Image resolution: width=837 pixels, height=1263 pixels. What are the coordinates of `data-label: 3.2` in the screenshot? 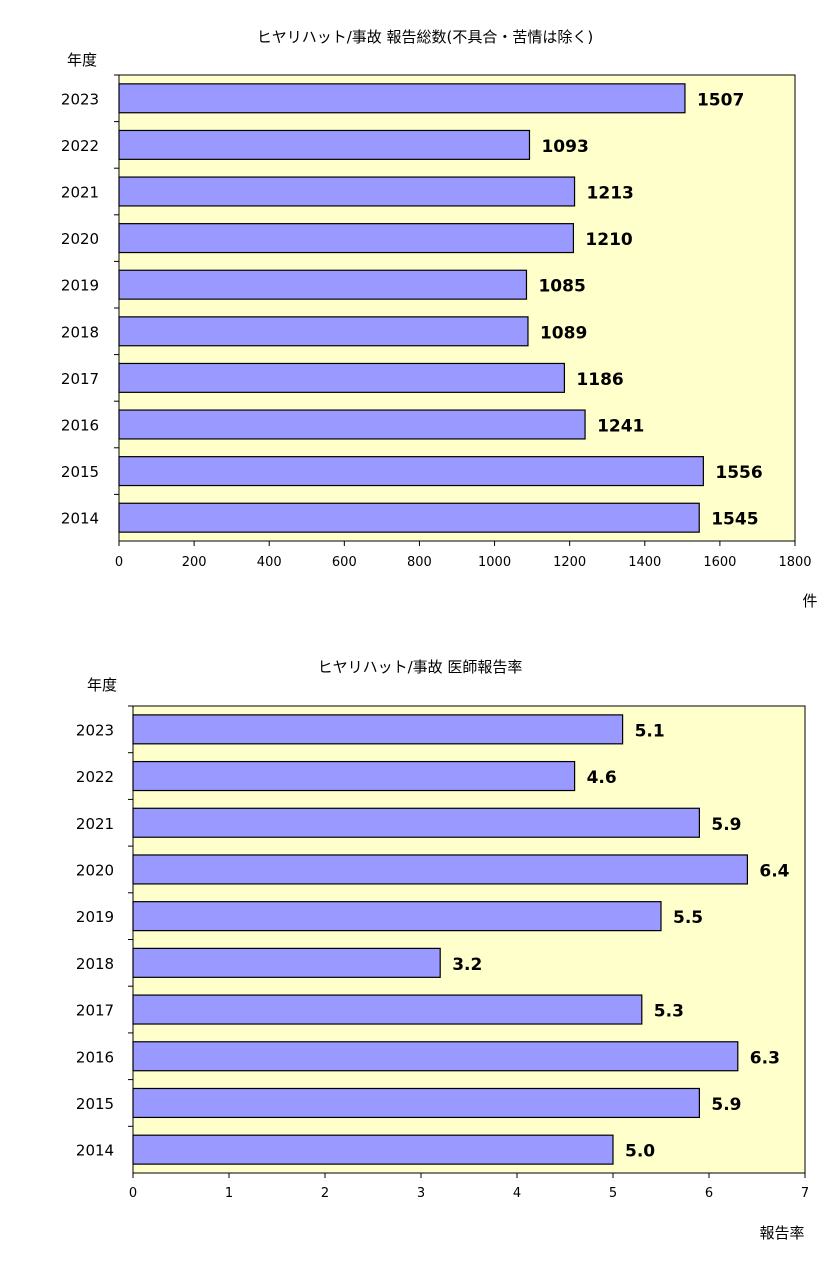 It's located at (467, 965).